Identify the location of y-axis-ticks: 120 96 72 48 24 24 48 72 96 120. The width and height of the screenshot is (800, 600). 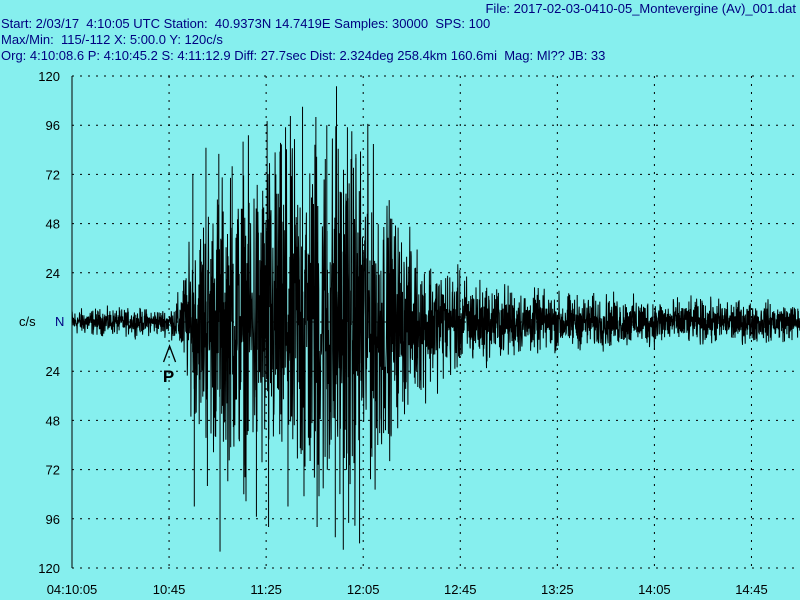
(49, 322).